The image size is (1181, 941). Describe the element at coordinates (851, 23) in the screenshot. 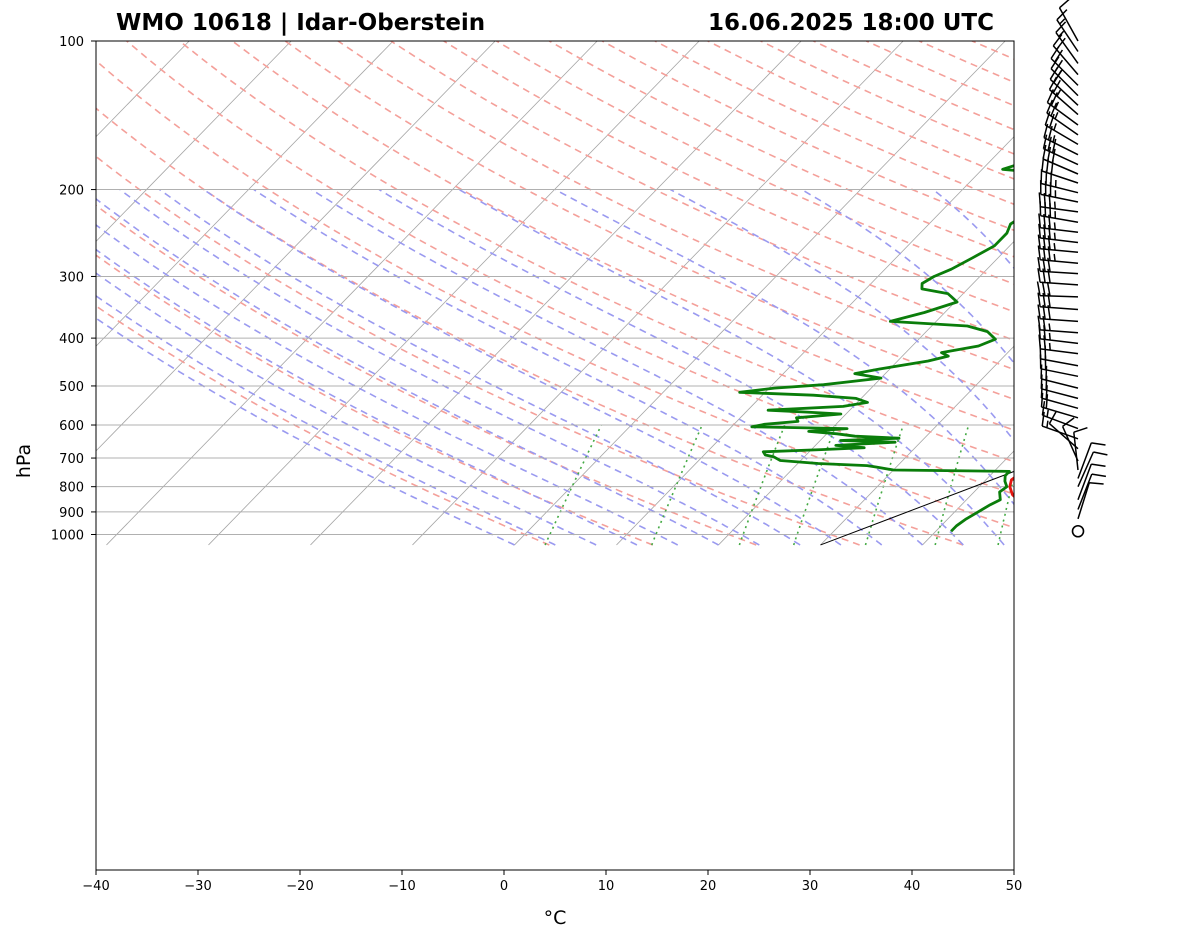

I see `chart-title-right: 16.06.2025 18:00 UTC` at that location.